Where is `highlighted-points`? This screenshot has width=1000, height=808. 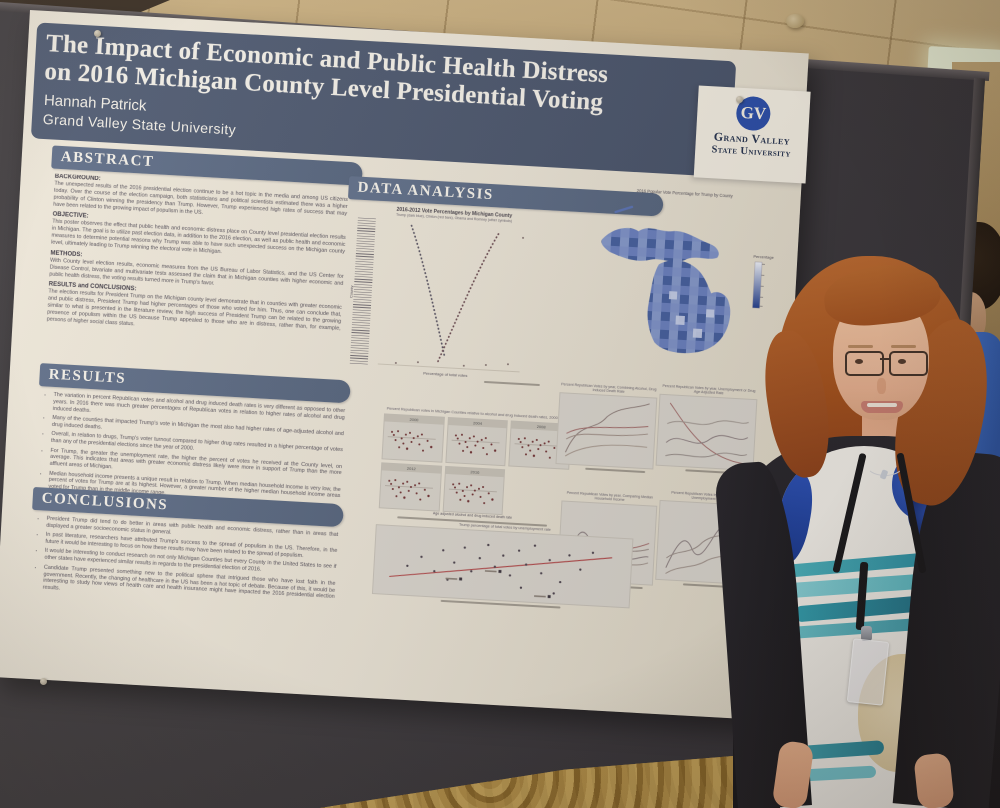 highlighted-points is located at coordinates (505, 583).